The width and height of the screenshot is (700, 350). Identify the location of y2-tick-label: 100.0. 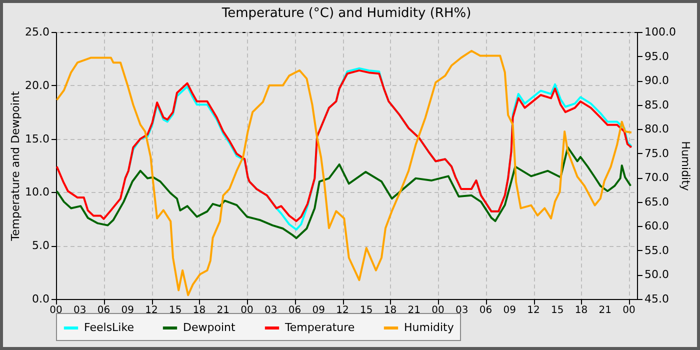
(660, 32).